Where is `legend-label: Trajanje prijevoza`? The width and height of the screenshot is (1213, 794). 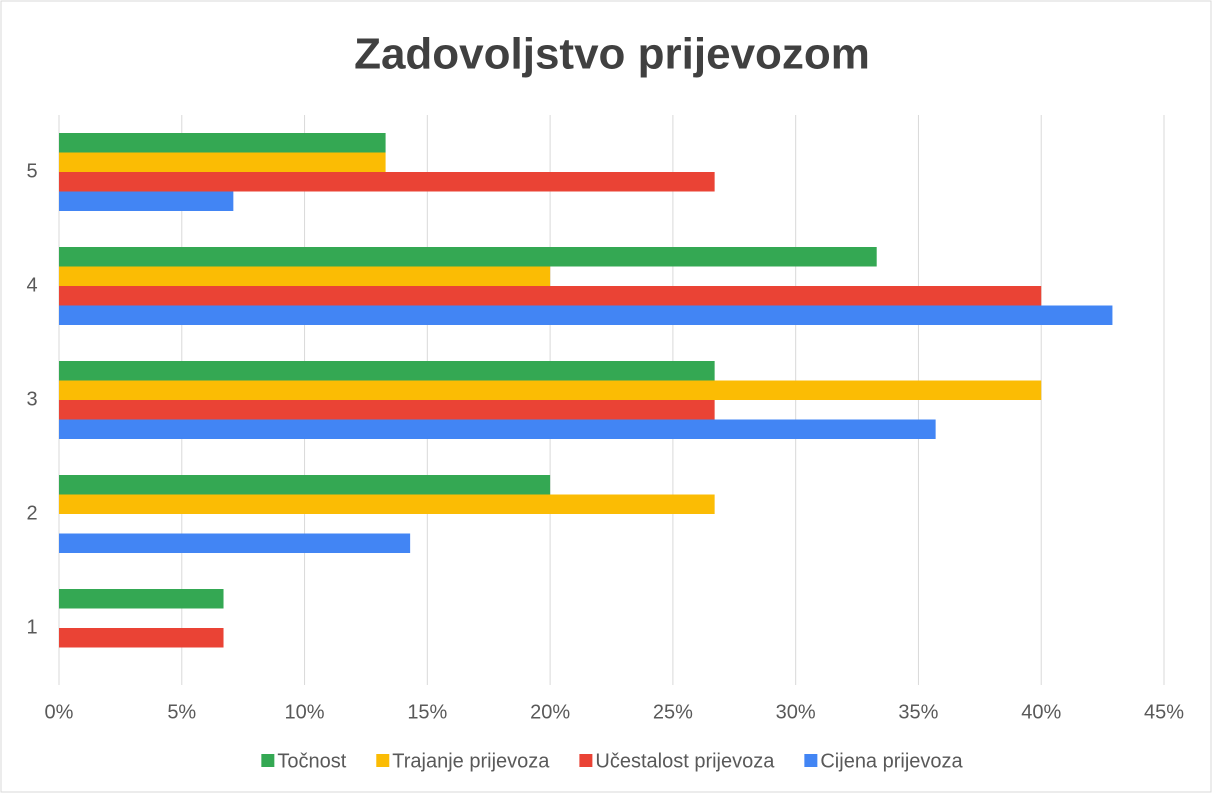 legend-label: Trajanje prijevoza is located at coordinates (471, 761).